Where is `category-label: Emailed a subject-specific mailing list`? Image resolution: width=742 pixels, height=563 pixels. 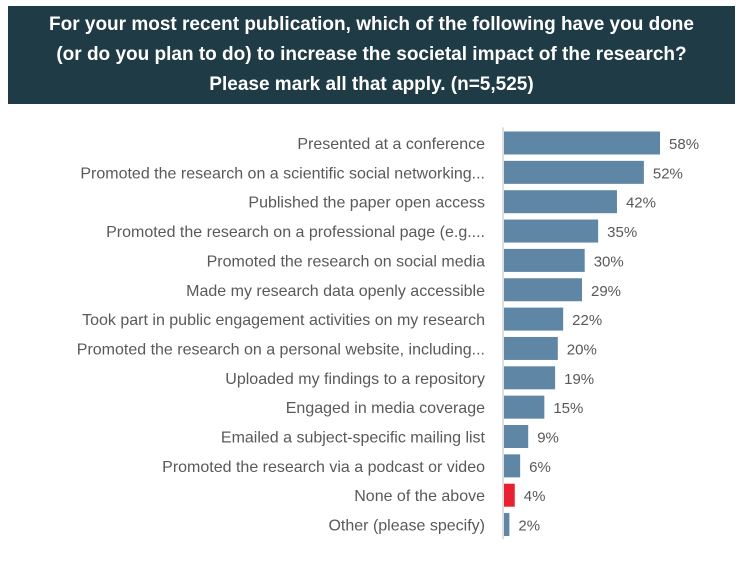
category-label: Emailed a subject-specific mailing list is located at coordinates (353, 438).